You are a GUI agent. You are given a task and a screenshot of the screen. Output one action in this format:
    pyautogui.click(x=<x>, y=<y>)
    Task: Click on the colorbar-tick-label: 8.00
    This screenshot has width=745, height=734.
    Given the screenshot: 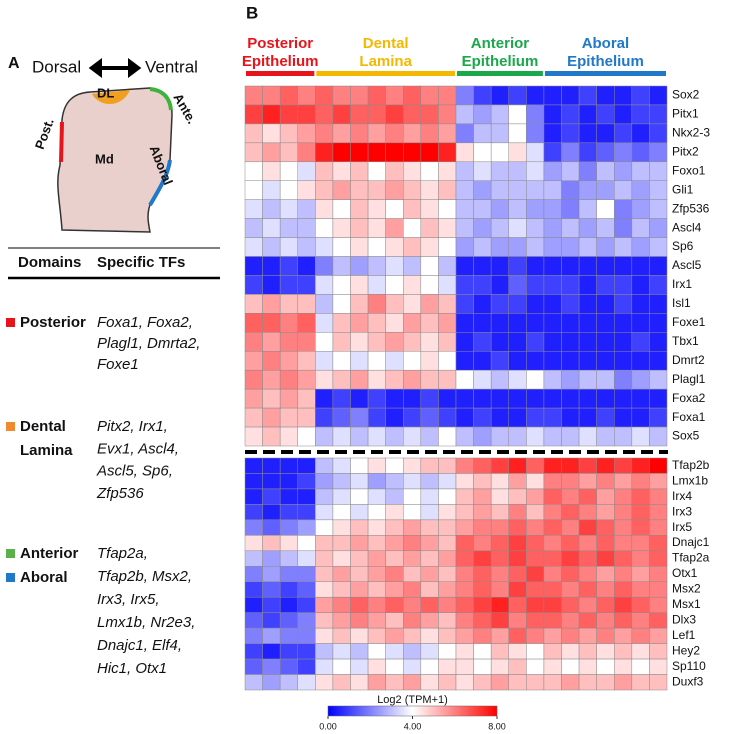 What is the action you would take?
    pyautogui.click(x=497, y=726)
    